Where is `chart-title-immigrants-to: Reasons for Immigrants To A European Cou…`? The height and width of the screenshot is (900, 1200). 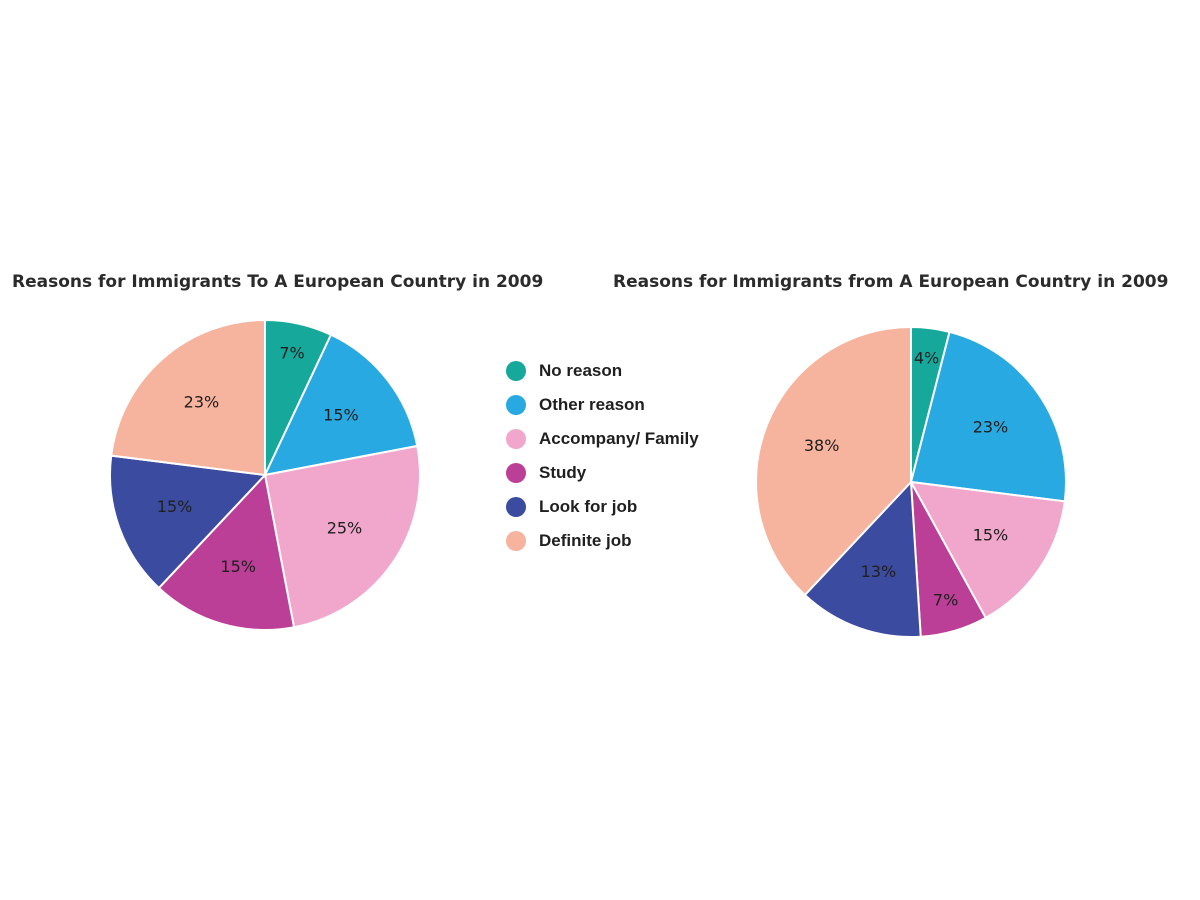
chart-title-immigrants-to: Reasons for Immigrants To A European Cou… is located at coordinates (278, 282).